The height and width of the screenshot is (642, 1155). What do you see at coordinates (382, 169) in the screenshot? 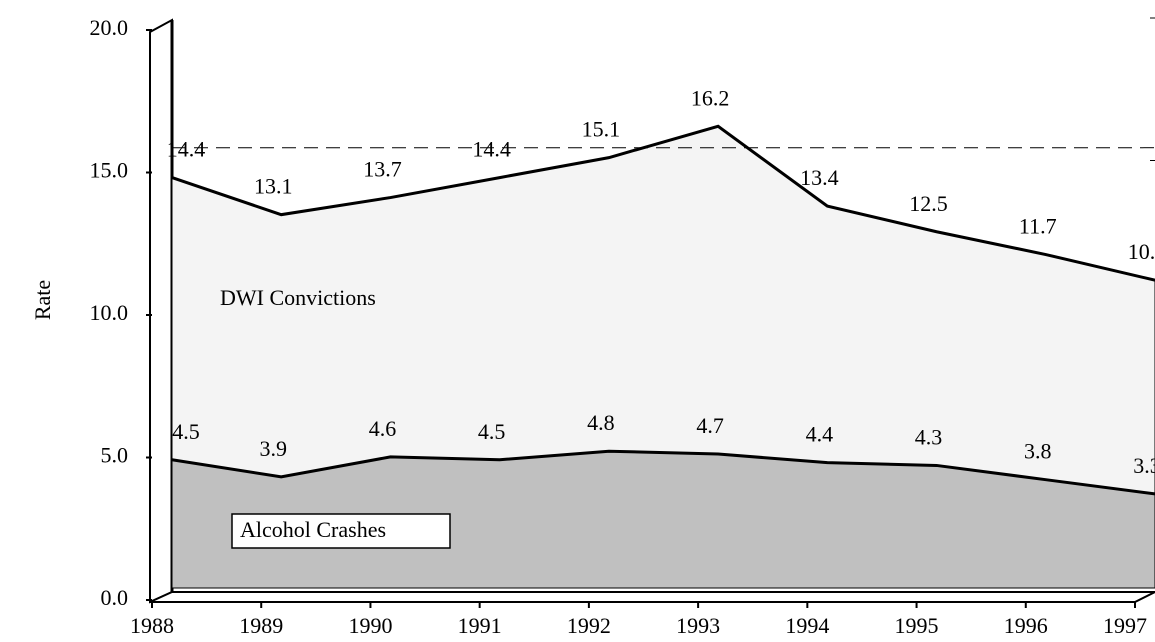
I see `data-label: 13.7` at bounding box center [382, 169].